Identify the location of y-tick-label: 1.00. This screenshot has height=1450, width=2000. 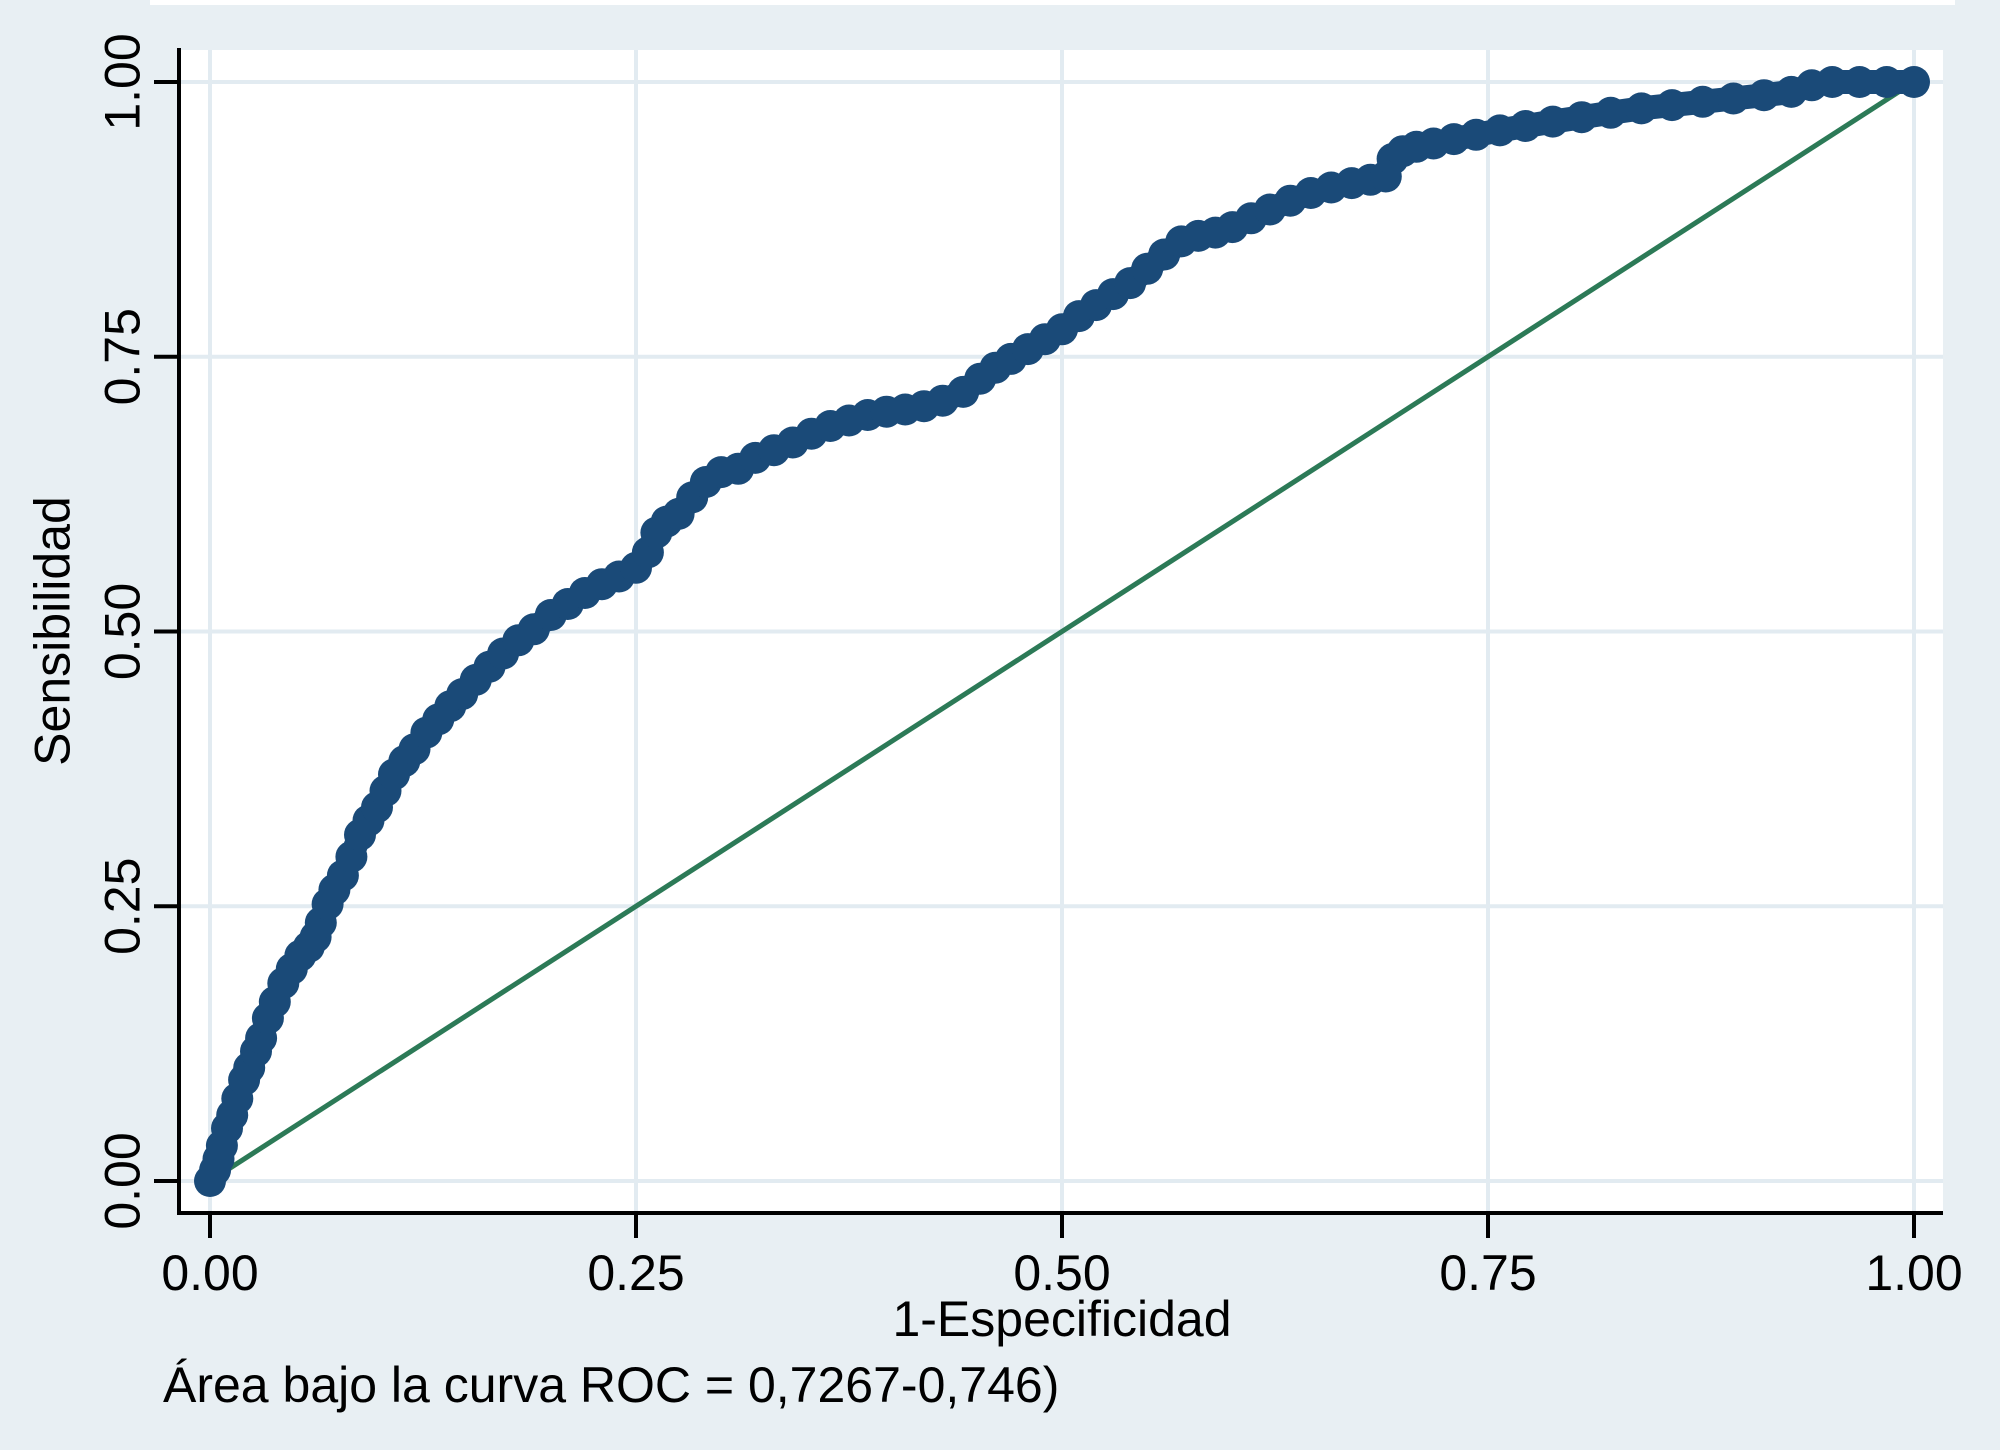
(123, 81).